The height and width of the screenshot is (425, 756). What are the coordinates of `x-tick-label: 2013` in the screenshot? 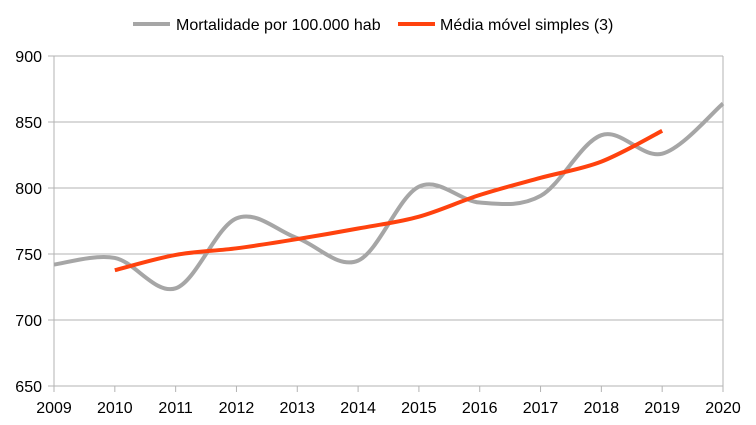 It's located at (297, 408).